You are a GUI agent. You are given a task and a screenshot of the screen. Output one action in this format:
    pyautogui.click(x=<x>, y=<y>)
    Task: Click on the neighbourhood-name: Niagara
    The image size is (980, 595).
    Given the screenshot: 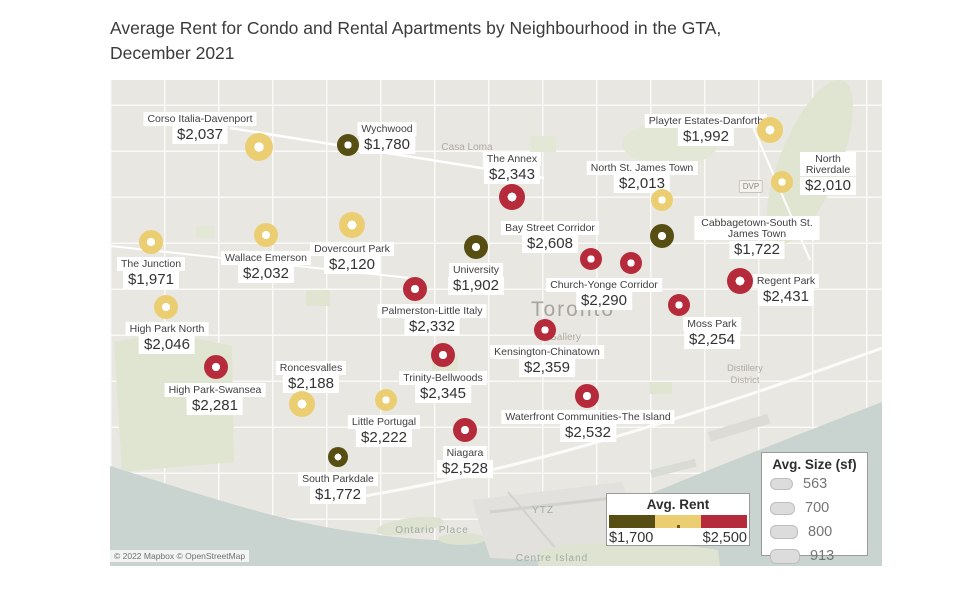 What is the action you would take?
    pyautogui.click(x=465, y=453)
    